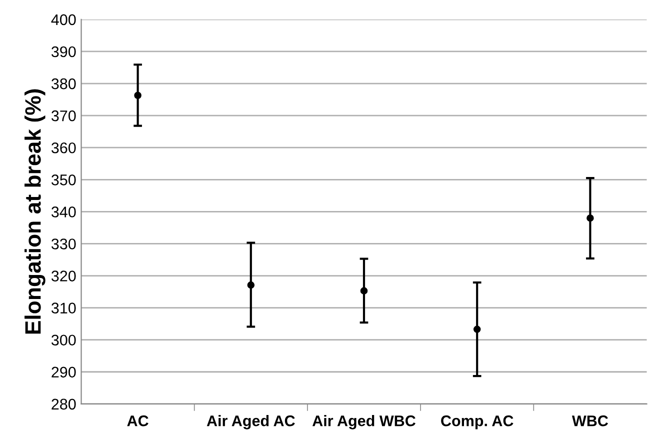 The height and width of the screenshot is (432, 650). Describe the element at coordinates (63, 148) in the screenshot. I see `y-tick-label: 360` at that location.